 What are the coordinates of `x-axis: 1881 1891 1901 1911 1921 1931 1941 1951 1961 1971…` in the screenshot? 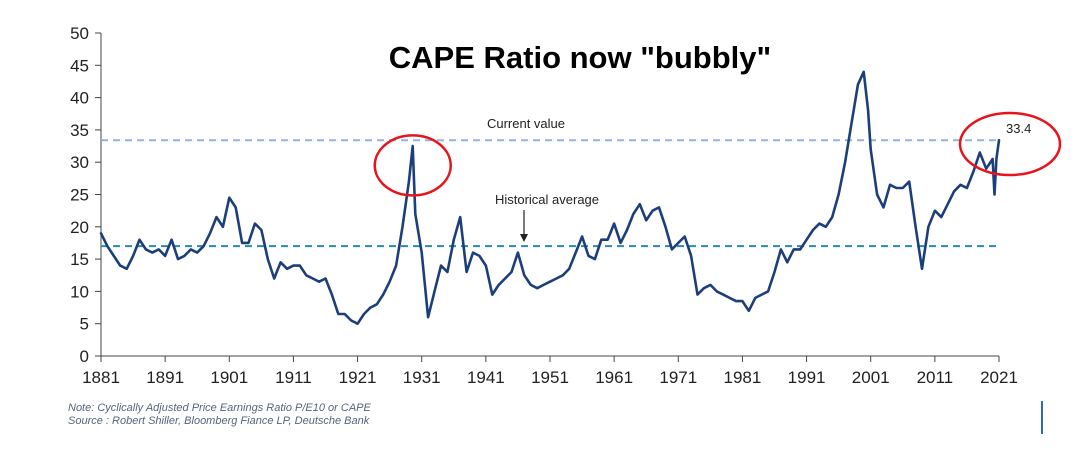 It's located at (550, 371).